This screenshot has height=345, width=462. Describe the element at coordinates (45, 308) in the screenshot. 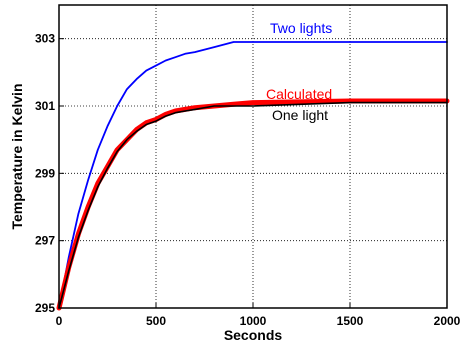

I see `y-tick-label: 295` at that location.